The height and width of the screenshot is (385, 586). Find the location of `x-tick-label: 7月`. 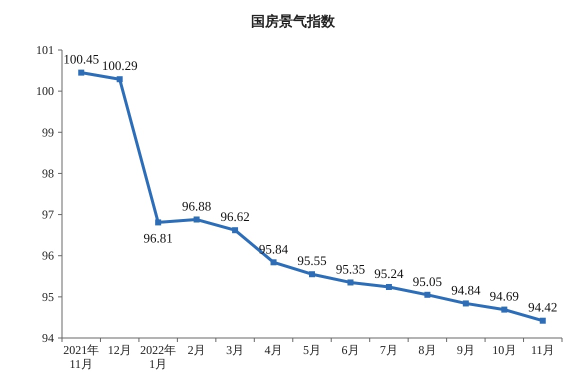

x-tick-label: 7月 is located at coordinates (389, 350).